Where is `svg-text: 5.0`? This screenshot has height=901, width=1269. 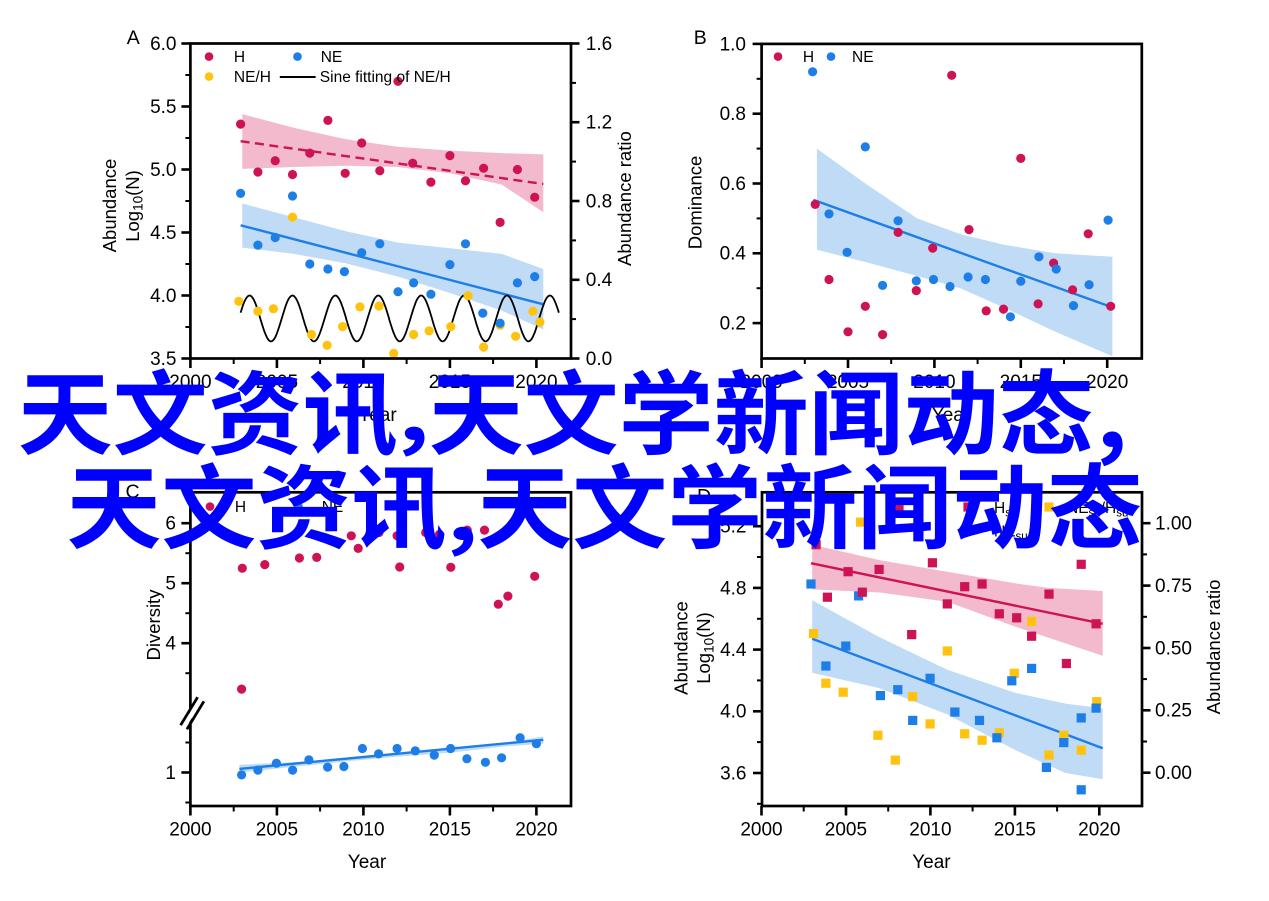 svg-text: 5.0 is located at coordinates (163, 170).